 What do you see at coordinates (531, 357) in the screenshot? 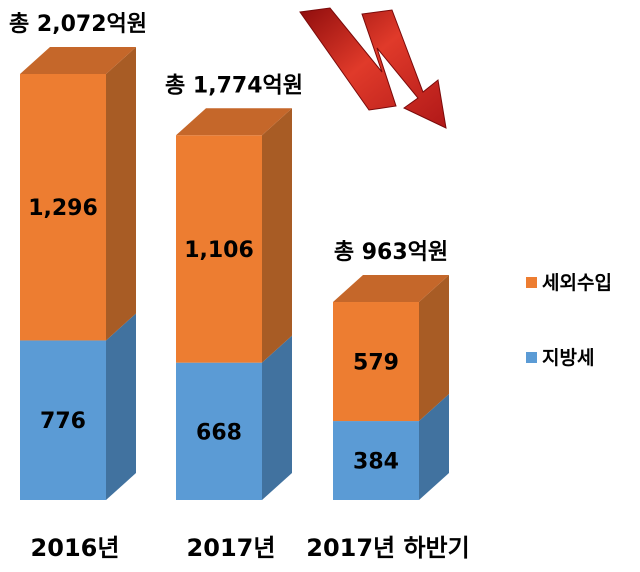
I see `legend-swatch-지방세` at bounding box center [531, 357].